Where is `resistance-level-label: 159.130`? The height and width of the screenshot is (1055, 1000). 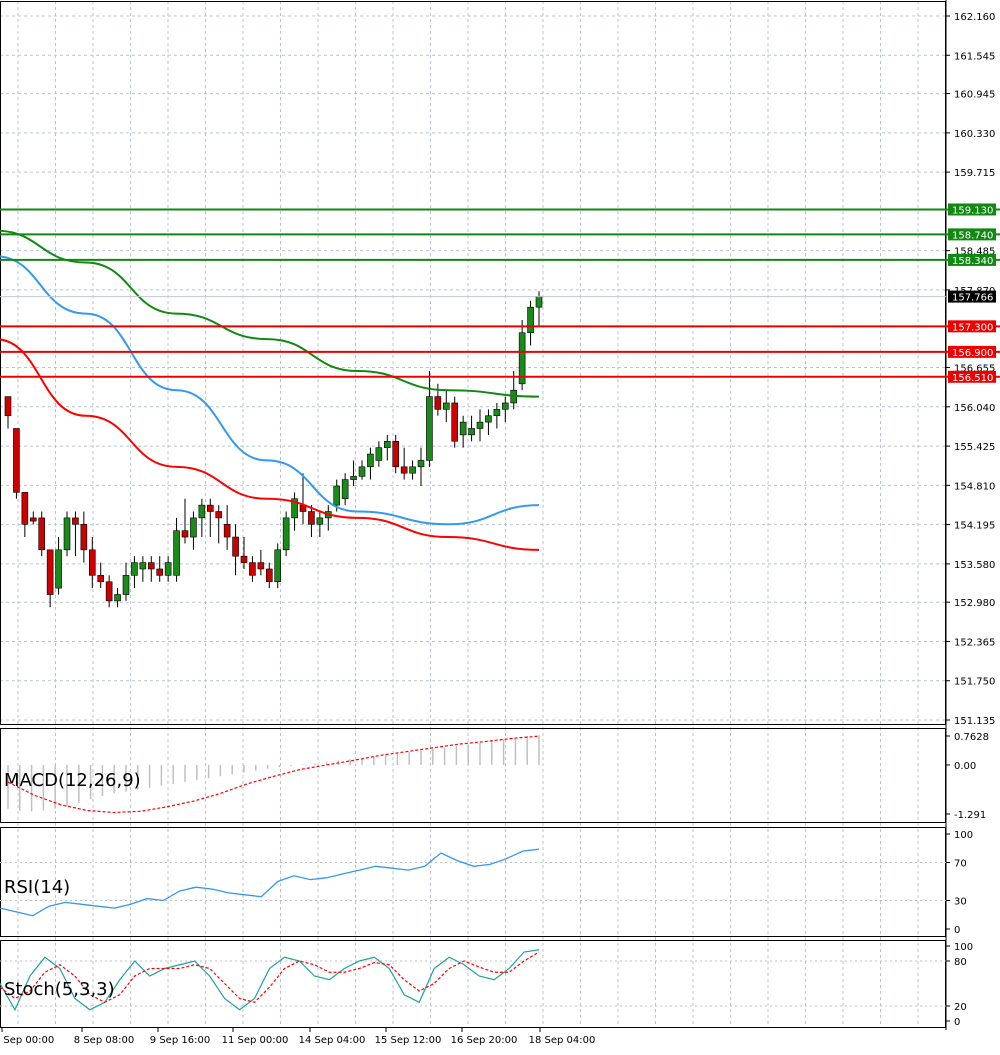 resistance-level-label: 159.130 is located at coordinates (972, 210).